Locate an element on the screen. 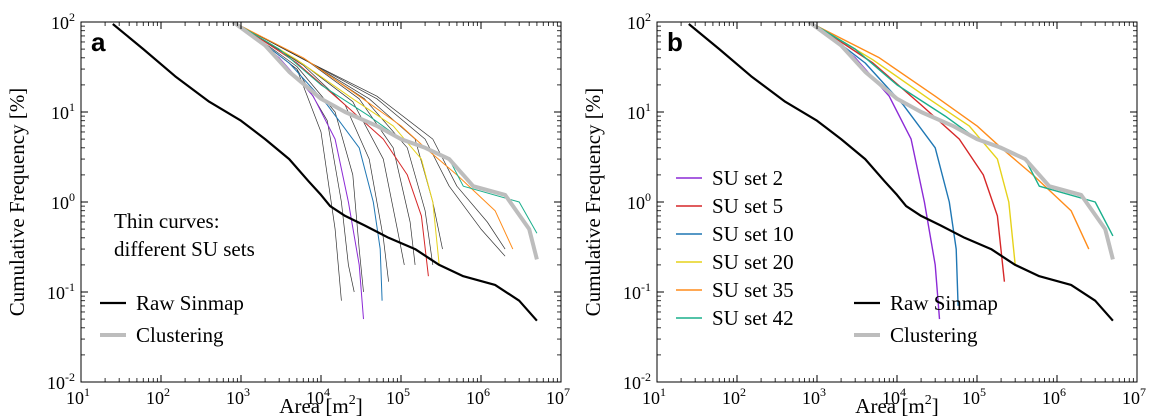 This screenshot has height=417, width=1151. x-axis-label: Area [m2] is located at coordinates (896, 405).